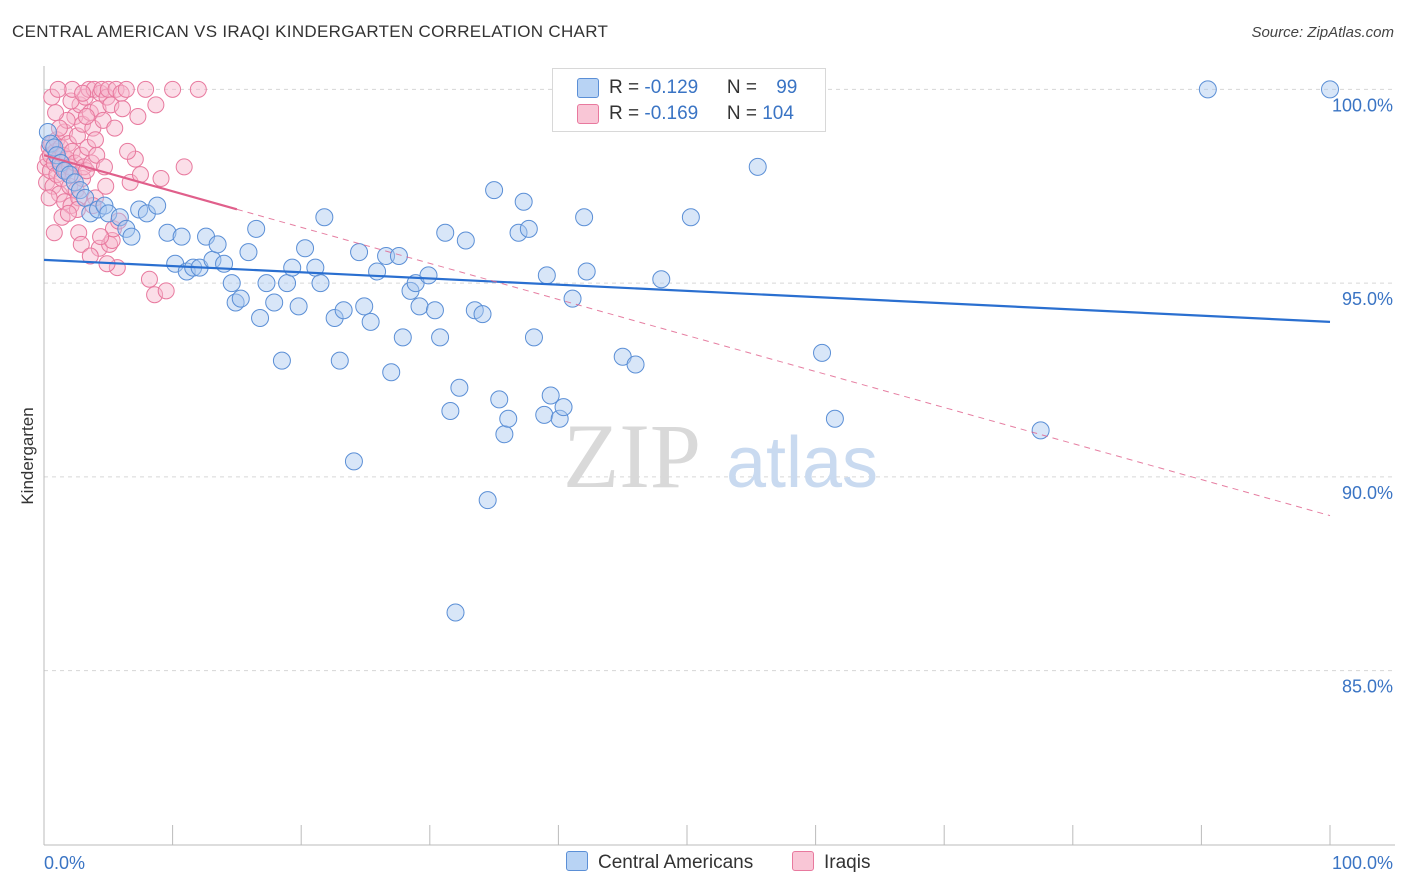 Image resolution: width=1406 pixels, height=892 pixels. Describe the element at coordinates (64, 863) in the screenshot. I see `x-tick-label: 0.0%` at that location.